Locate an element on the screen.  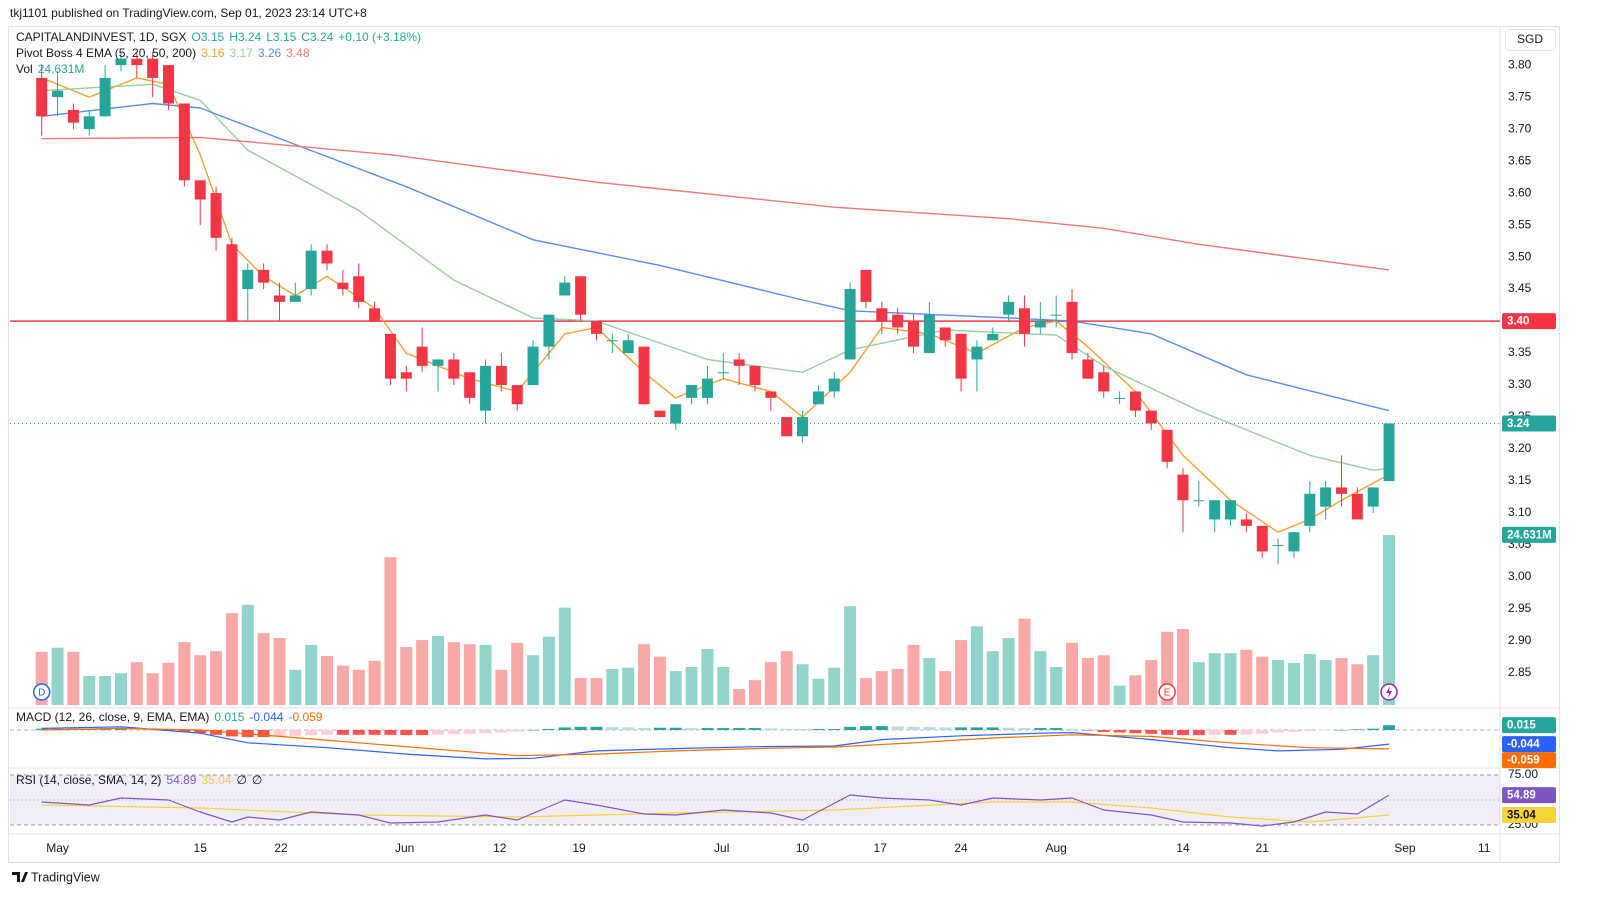
price-pill-label: 24.631M is located at coordinates (1529, 535).